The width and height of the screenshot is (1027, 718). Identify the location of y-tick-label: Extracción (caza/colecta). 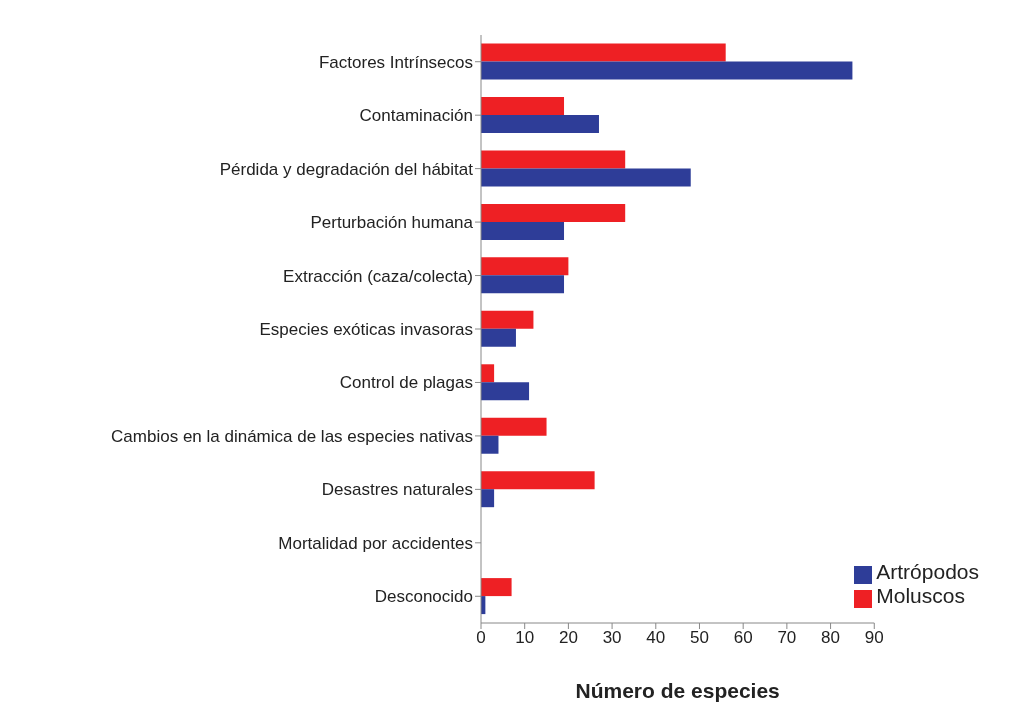
(378, 276).